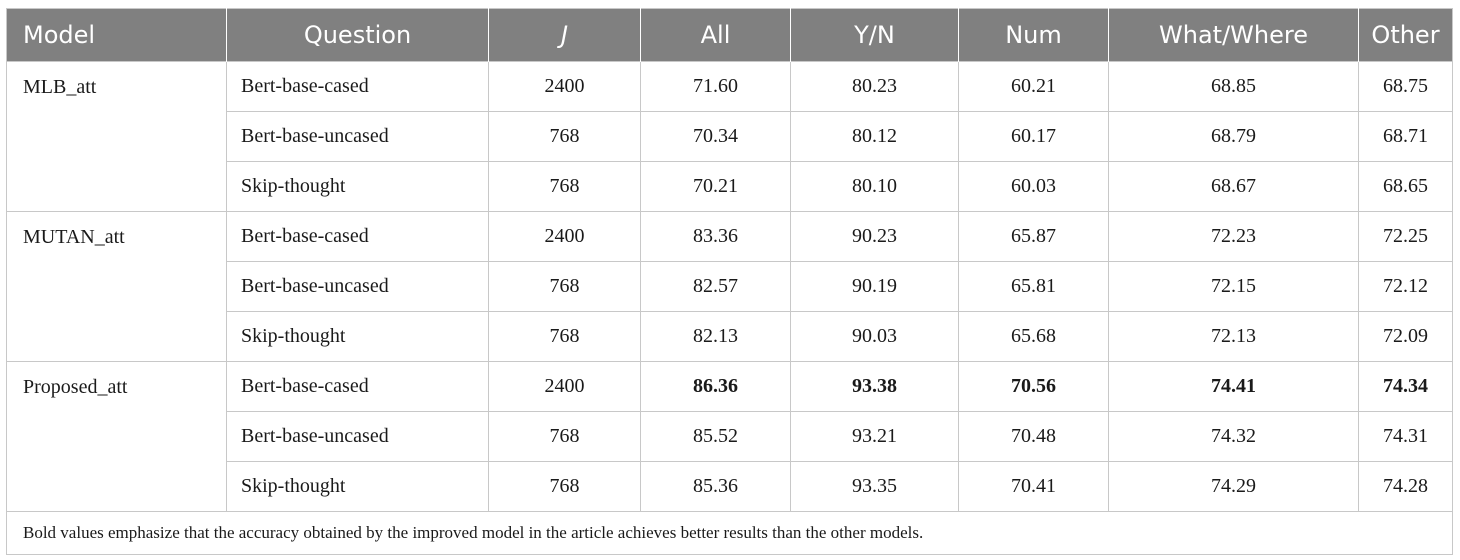 This screenshot has width=1460, height=560. Describe the element at coordinates (357, 35) in the screenshot. I see `header-question: Question` at that location.